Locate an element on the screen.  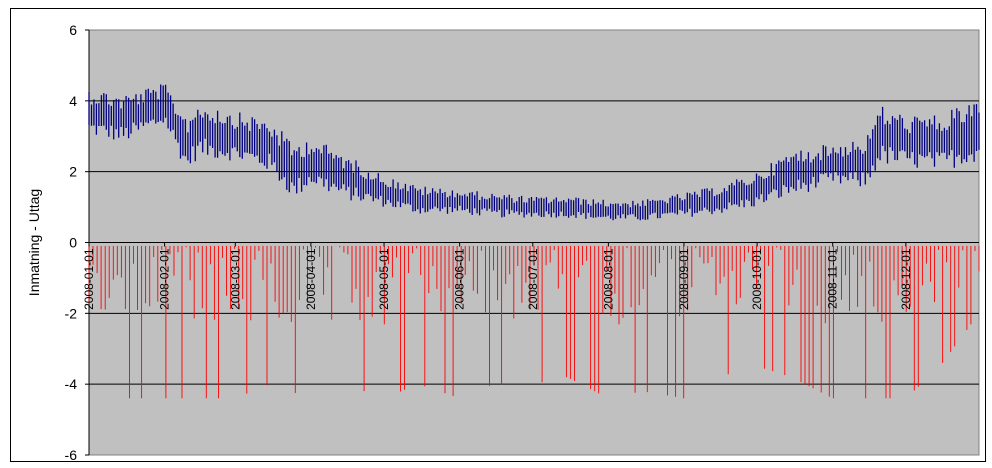
x-tick-label: 2008-08-01 is located at coordinates (608, 279).